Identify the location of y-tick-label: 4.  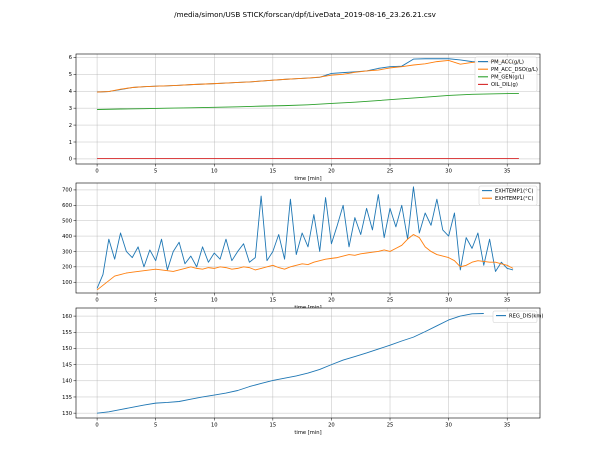
(71, 92).